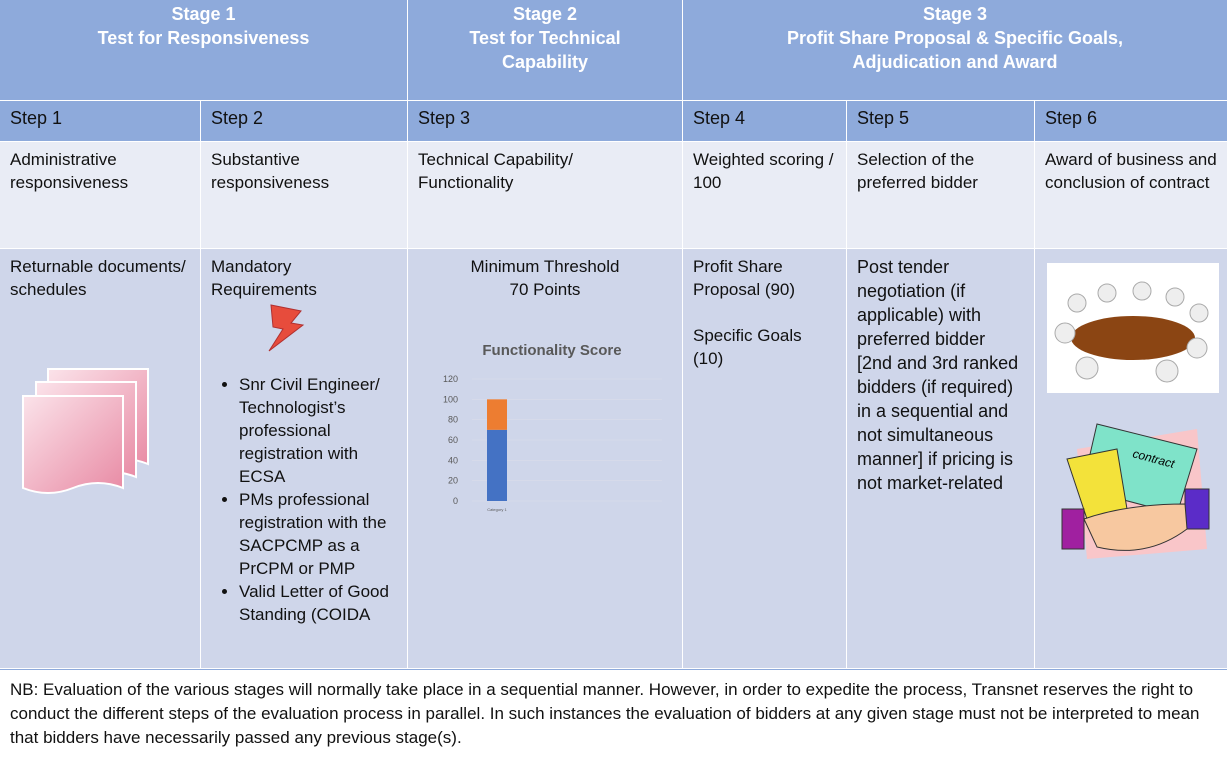  Describe the element at coordinates (744, 278) in the screenshot. I see `detail-text: Profit Share Proposal (90)` at that location.